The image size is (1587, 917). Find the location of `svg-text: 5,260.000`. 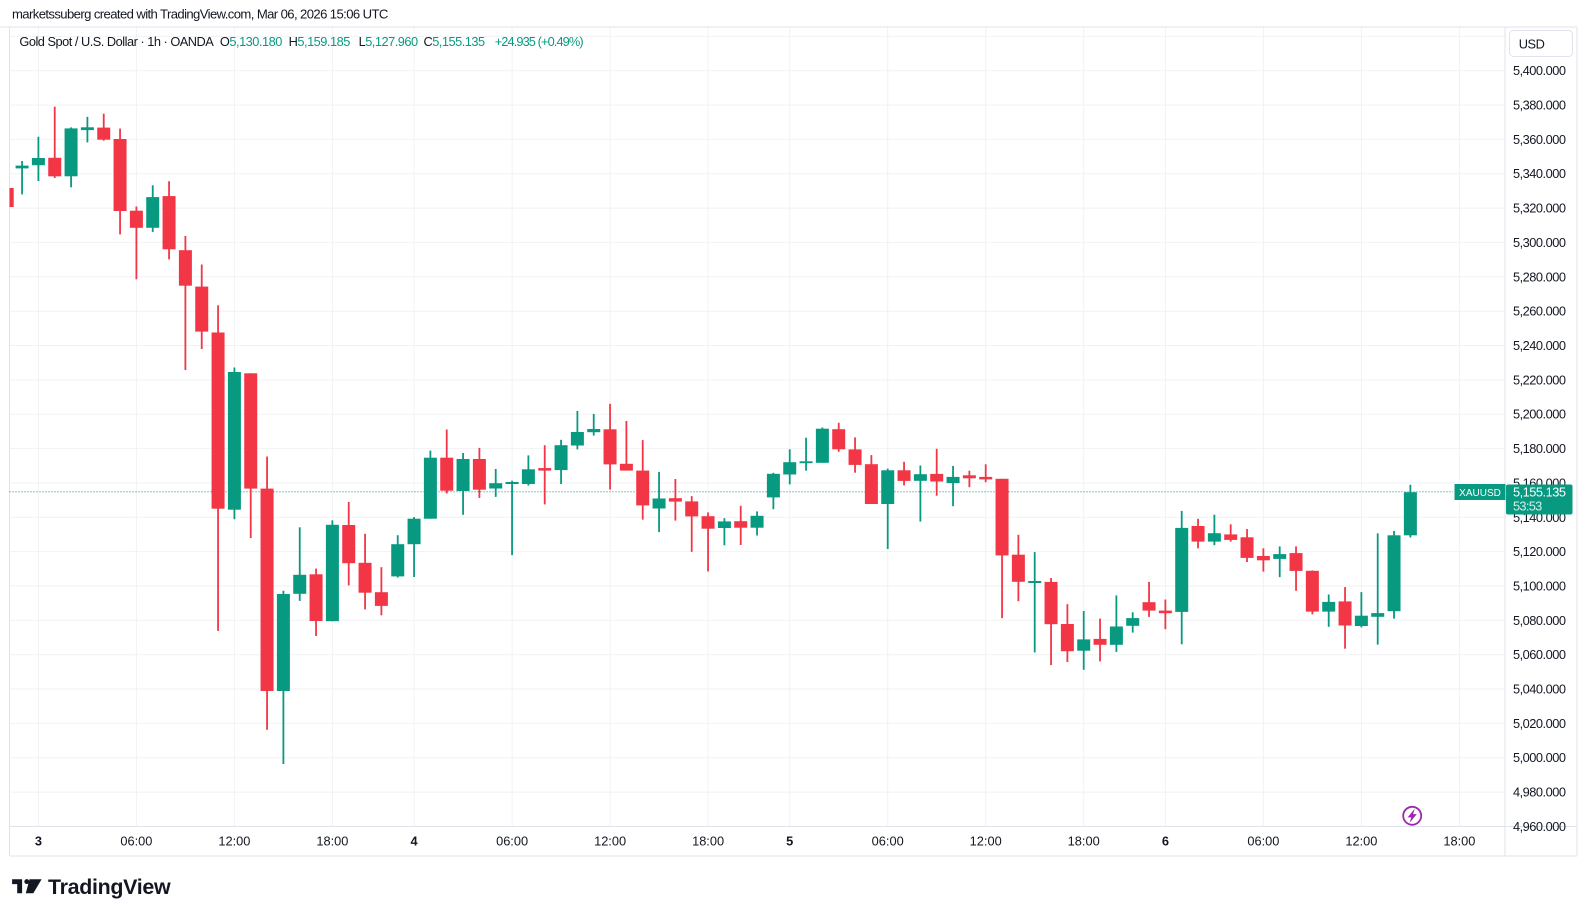

svg-text: 5,260.000 is located at coordinates (1539, 311).